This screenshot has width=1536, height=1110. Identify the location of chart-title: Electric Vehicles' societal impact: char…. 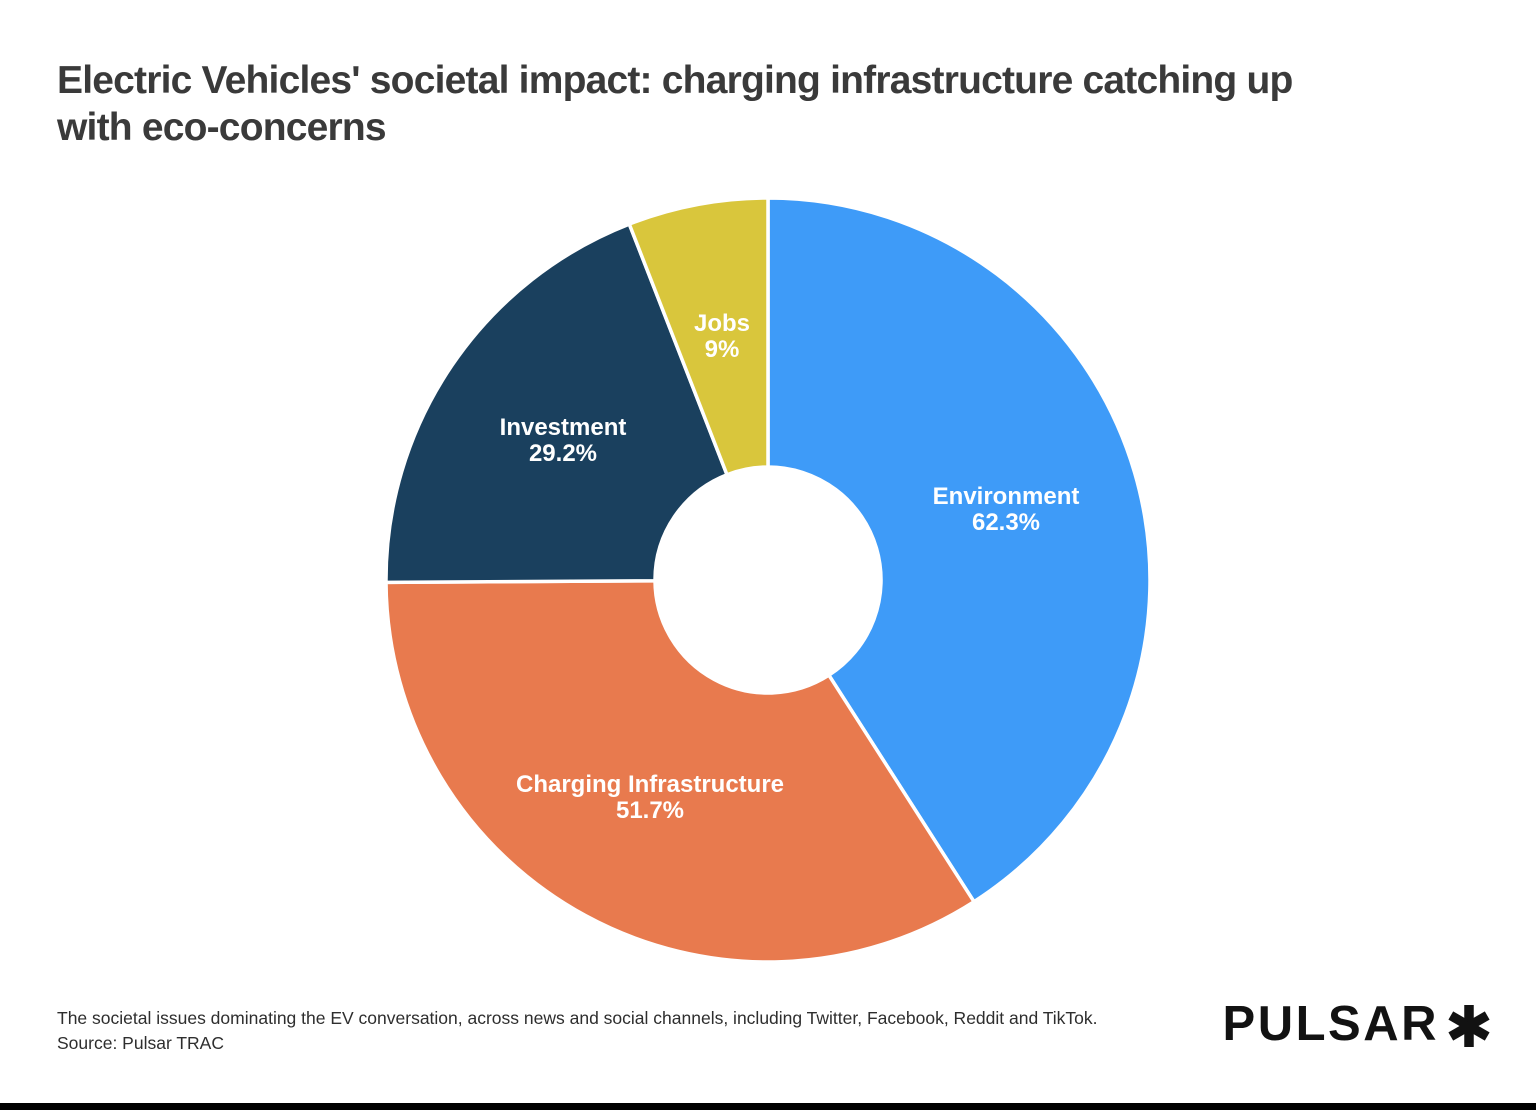
(787, 104).